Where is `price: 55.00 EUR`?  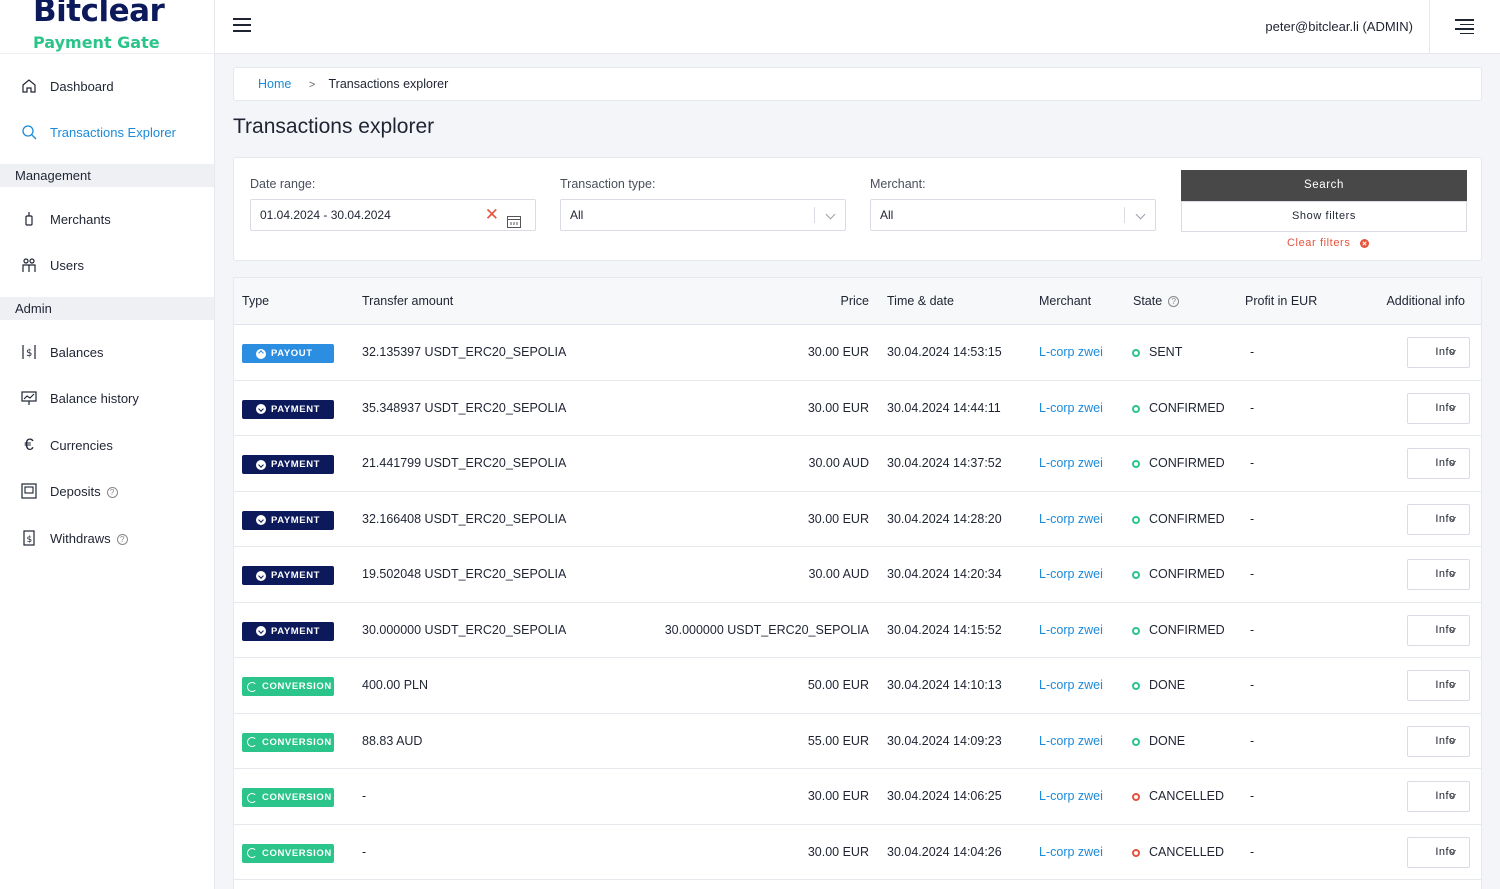
price: 55.00 EUR is located at coordinates (838, 740).